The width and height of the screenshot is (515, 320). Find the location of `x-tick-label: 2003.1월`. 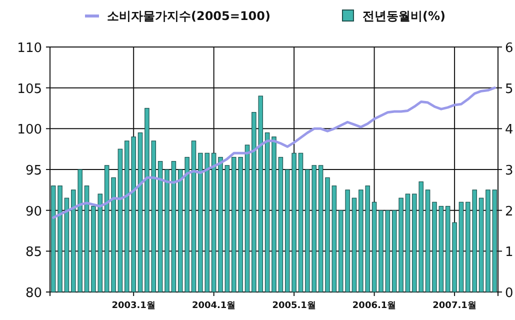

x-tick-label: 2003.1월 is located at coordinates (134, 306).